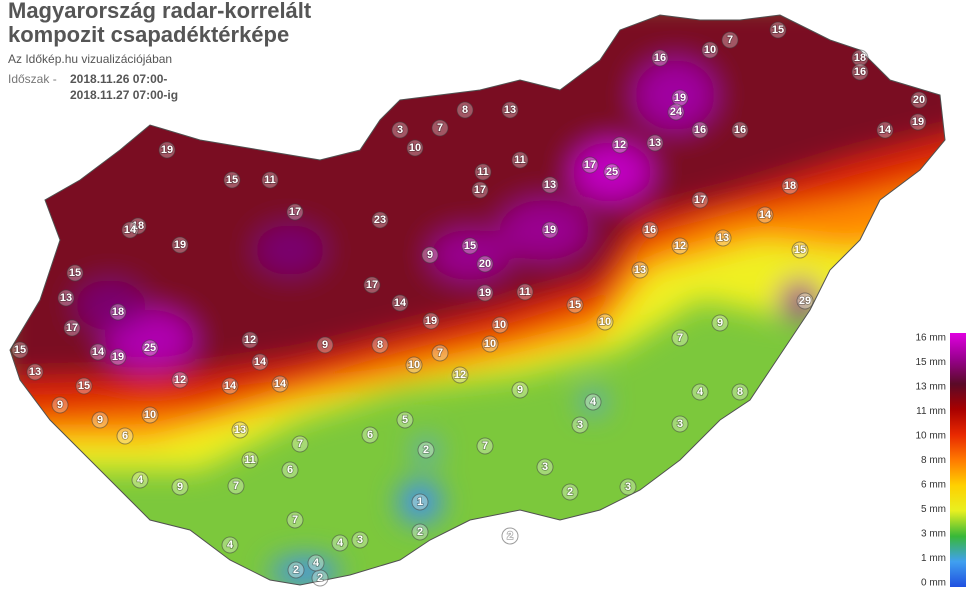 Image resolution: width=970 pixels, height=597 pixels. What do you see at coordinates (370, 435) in the screenshot?
I see `station-value: 6` at bounding box center [370, 435].